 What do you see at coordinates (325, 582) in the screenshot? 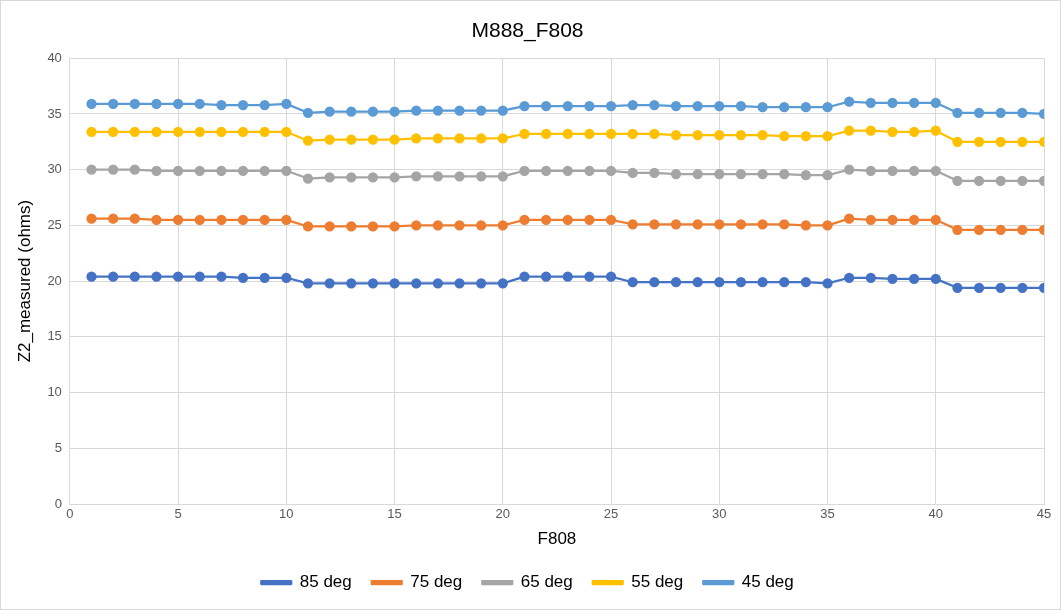
I see `legend-label: 85 deg` at bounding box center [325, 582].